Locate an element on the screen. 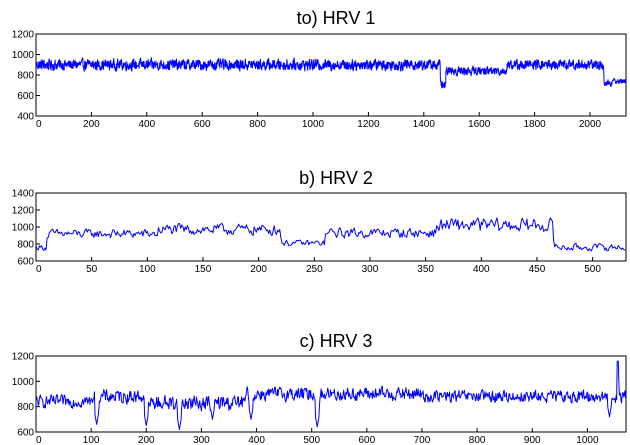 Image resolution: width=630 pixels, height=445 pixels. panel-2-title: b) HRV 2 is located at coordinates (336, 178).